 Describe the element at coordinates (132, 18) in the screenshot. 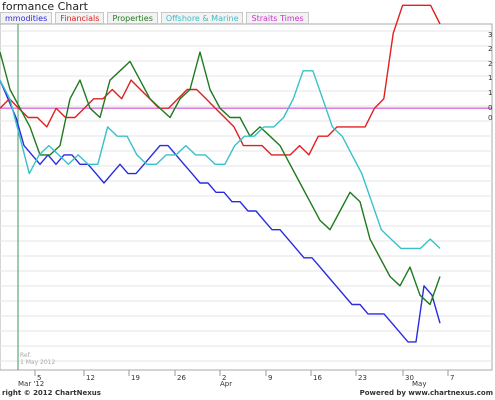

I see `tab-properties: Properties` at that location.